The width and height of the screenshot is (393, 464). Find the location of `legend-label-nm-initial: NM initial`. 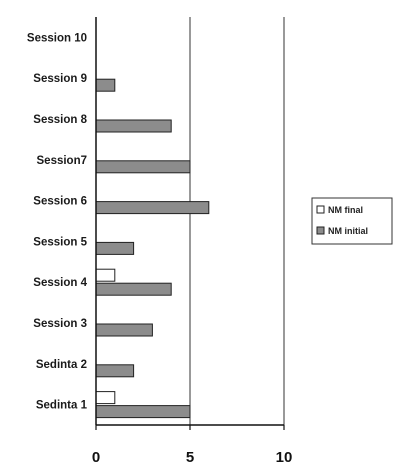

legend-label-nm-initial: NM initial is located at coordinates (348, 231).